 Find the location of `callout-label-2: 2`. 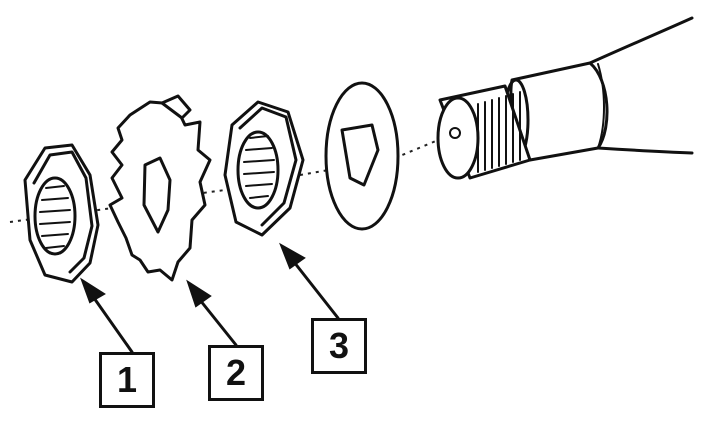

callout-label-2: 2 is located at coordinates (236, 373).